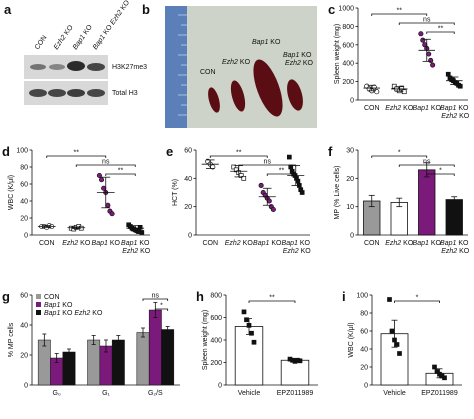 This screenshot has height=419, width=474. What do you see at coordinates (125, 93) in the screenshot?
I see `band-label: Total H3` at bounding box center [125, 93].